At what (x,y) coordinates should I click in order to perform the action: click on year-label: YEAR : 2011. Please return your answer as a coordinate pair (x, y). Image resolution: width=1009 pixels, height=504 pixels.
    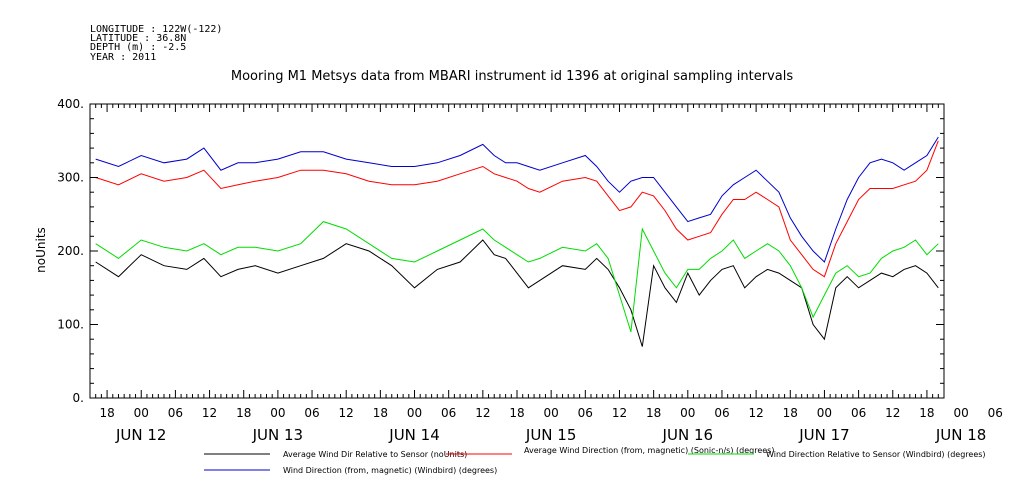
    Looking at the image, I should click on (123, 57).